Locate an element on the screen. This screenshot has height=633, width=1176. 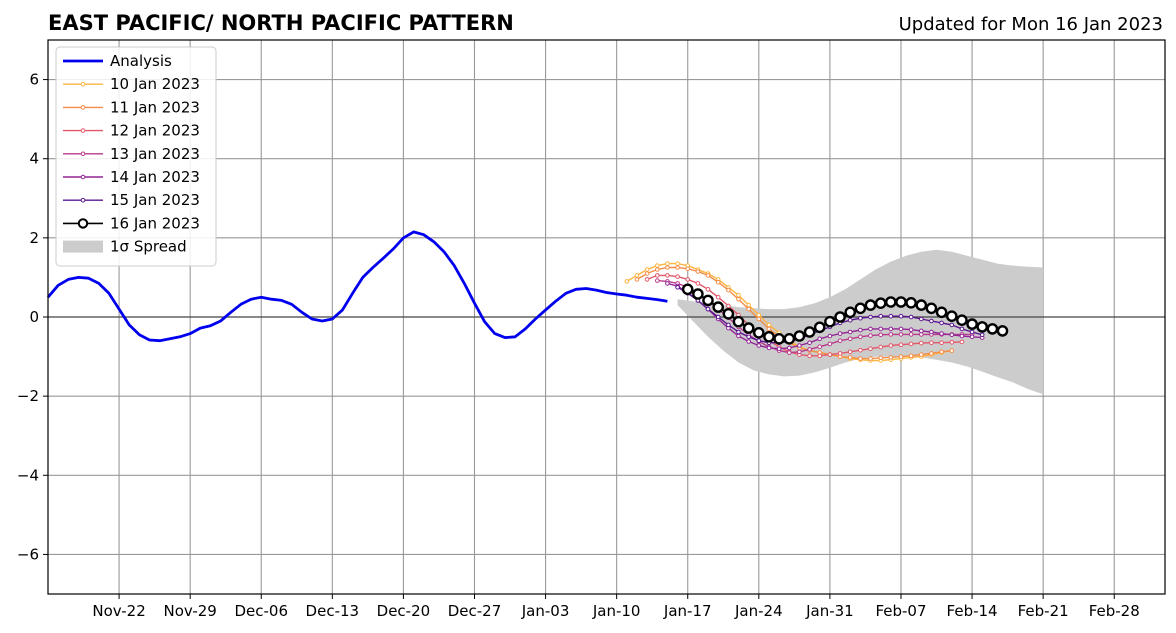
x-tick-label: Dec-20 is located at coordinates (404, 611).